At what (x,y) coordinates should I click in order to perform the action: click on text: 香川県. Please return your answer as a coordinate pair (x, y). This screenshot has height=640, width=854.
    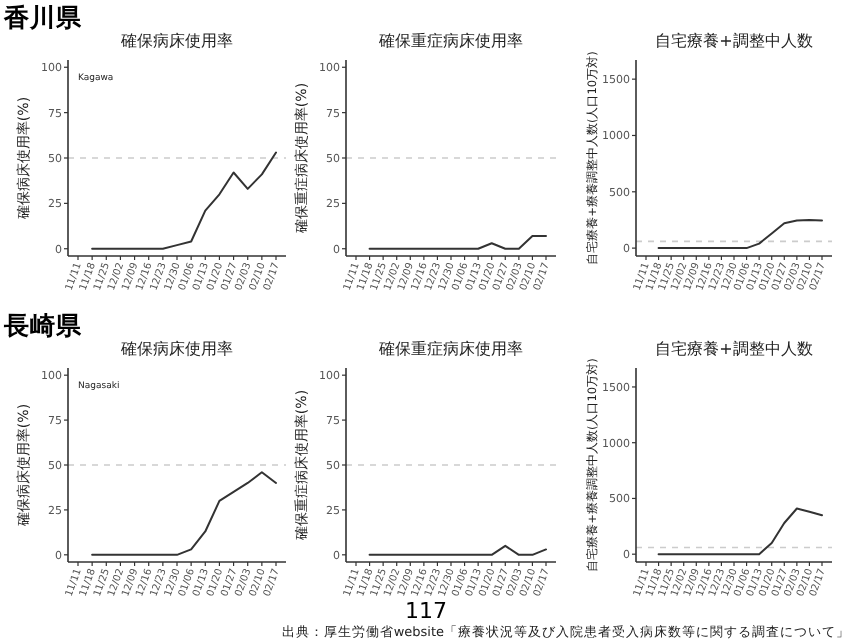
    Looking at the image, I should click on (43, 17).